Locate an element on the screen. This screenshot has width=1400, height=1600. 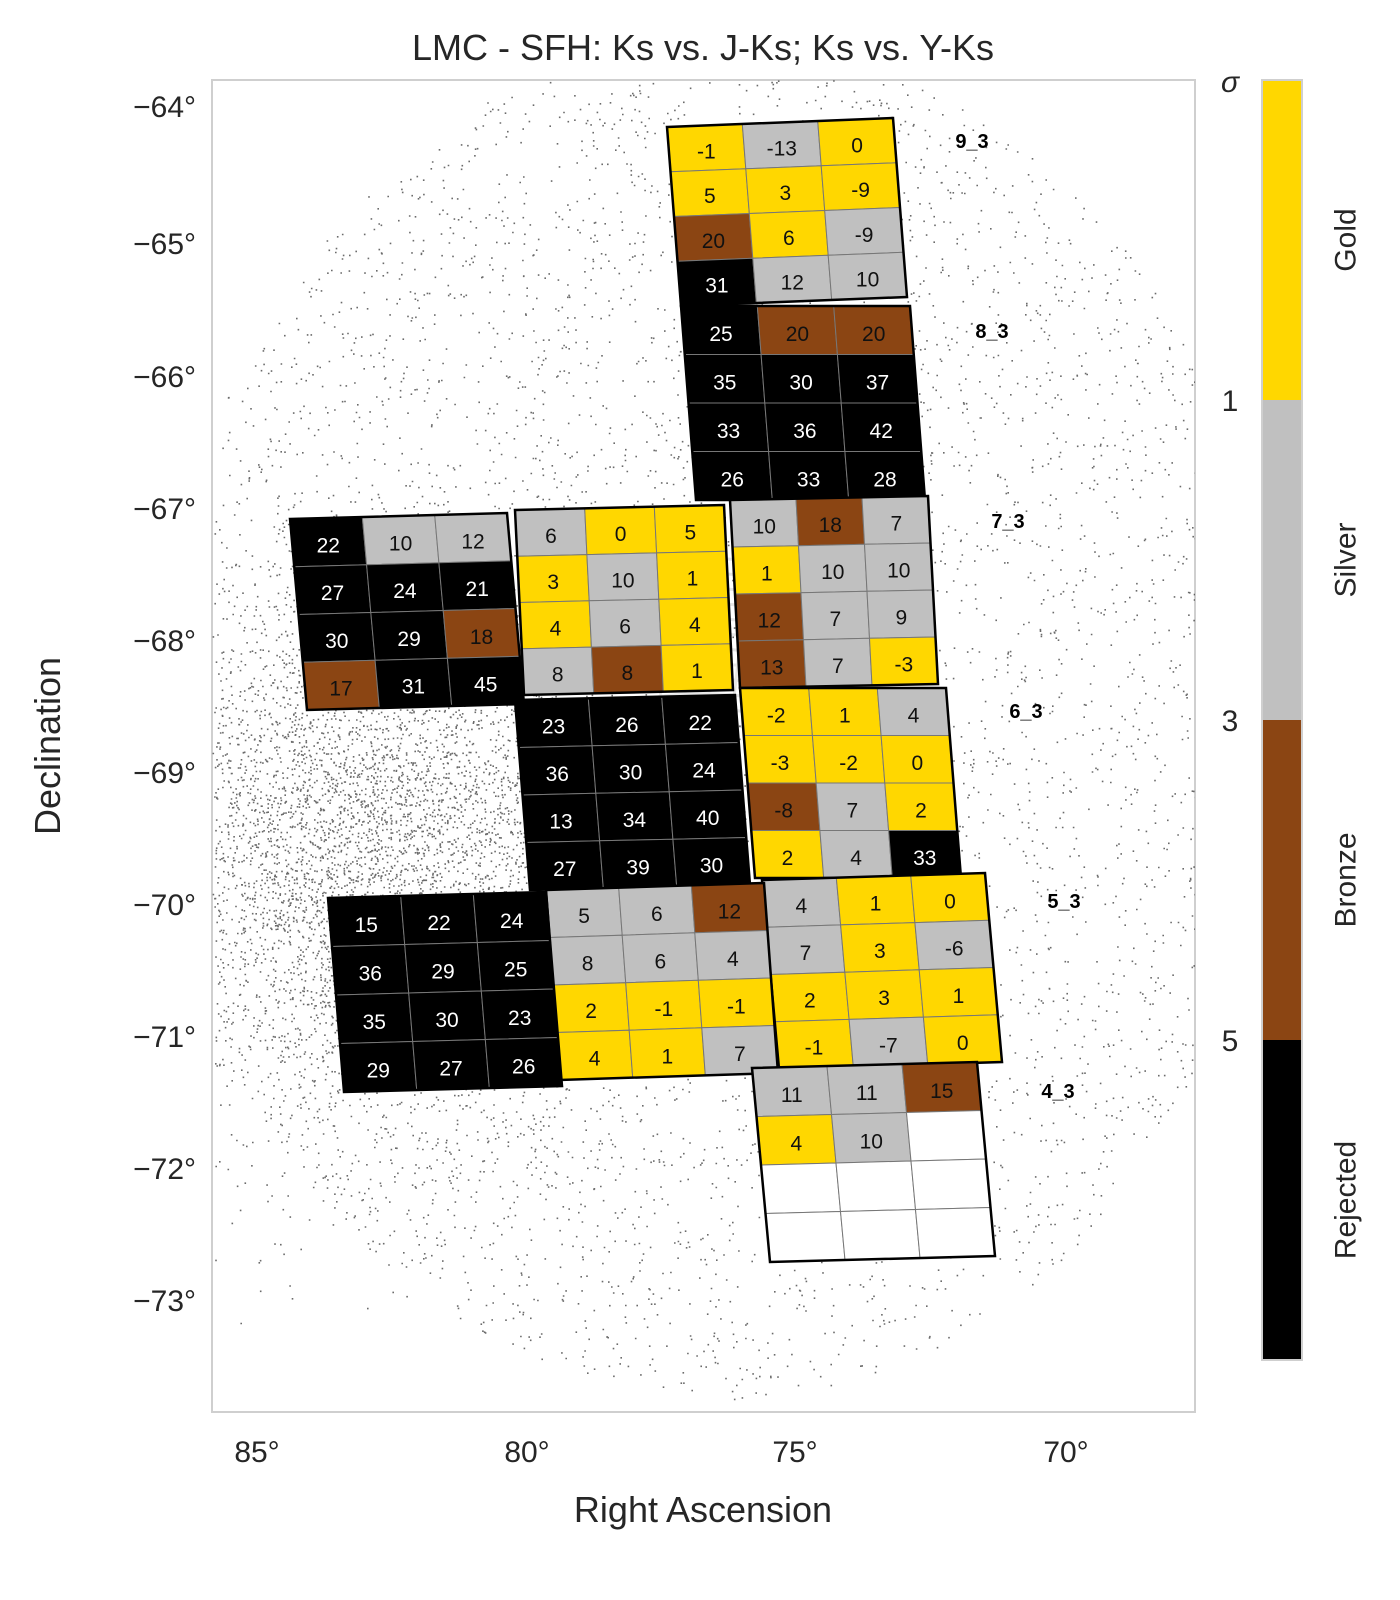
colorbar-sigma-label: σ is located at coordinates (1231, 82).